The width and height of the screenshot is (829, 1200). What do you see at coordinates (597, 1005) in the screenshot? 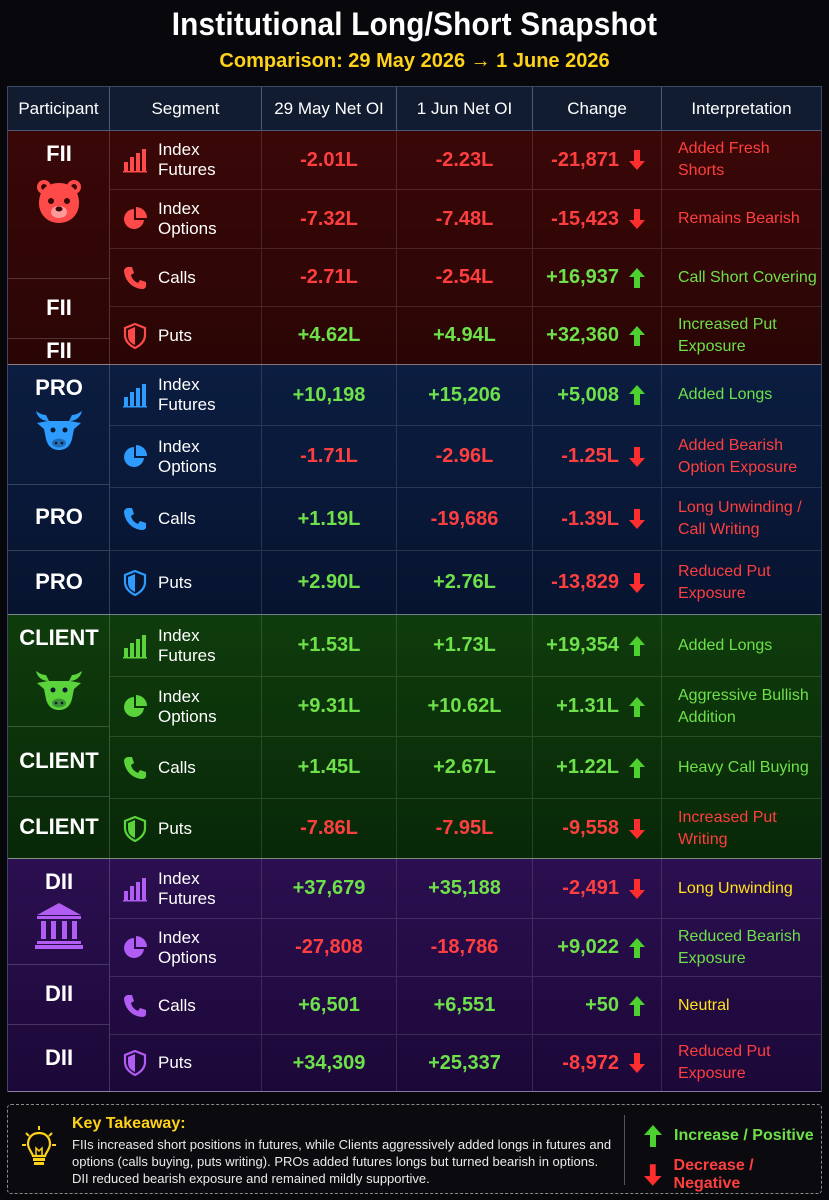
I see `change-cell: +50` at bounding box center [597, 1005].